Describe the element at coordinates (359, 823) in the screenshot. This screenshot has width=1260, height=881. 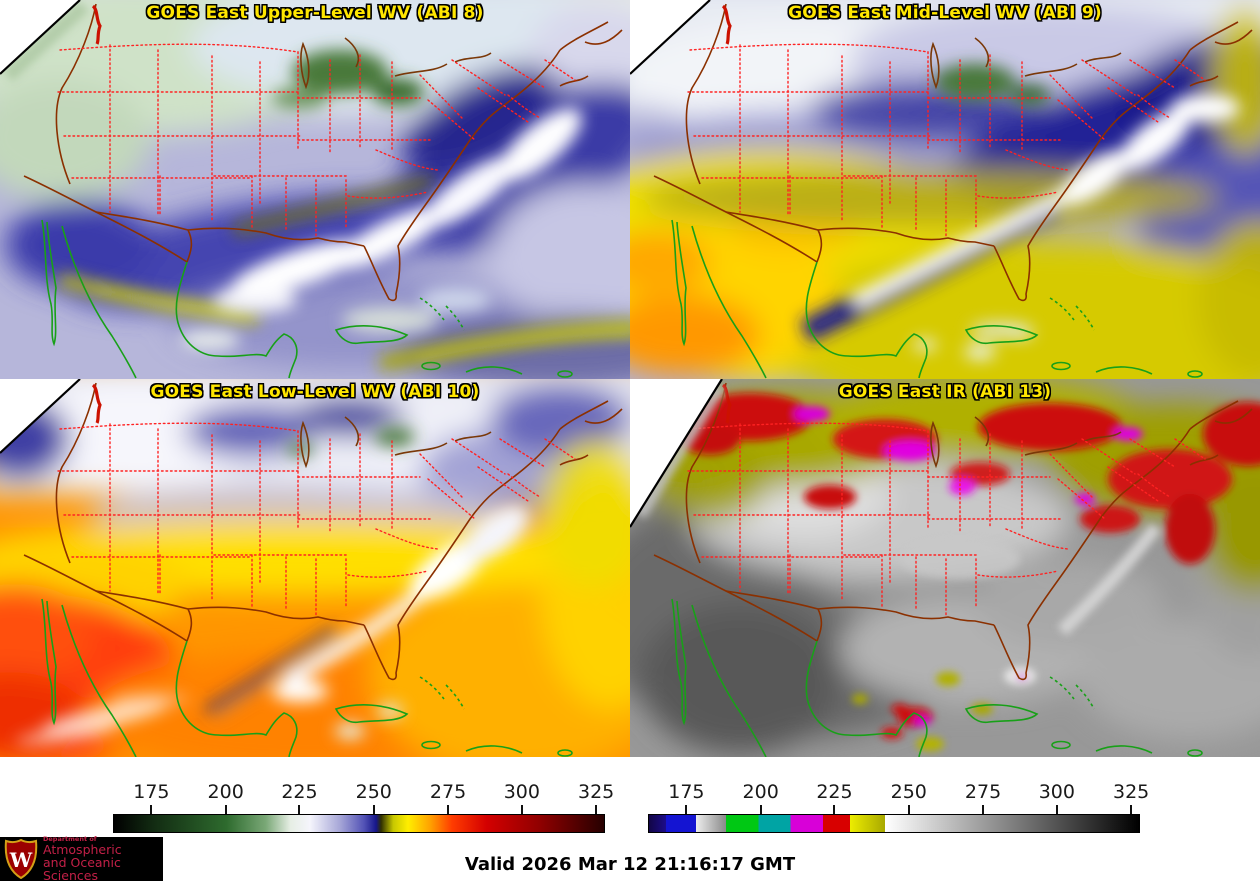
I see `colorbar-wv-gradient` at that location.